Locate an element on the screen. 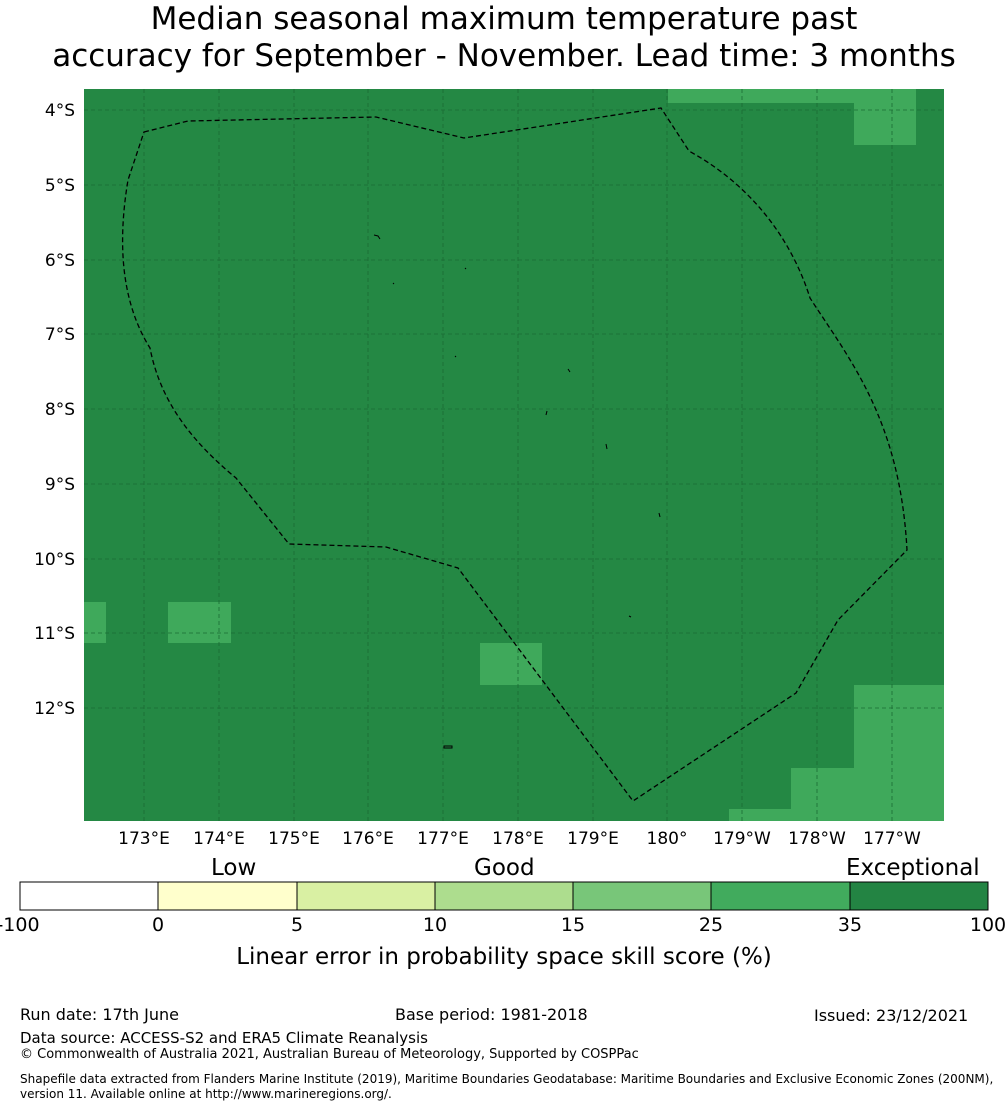  base-period: Base period: 1981-2018 is located at coordinates (491, 1014).